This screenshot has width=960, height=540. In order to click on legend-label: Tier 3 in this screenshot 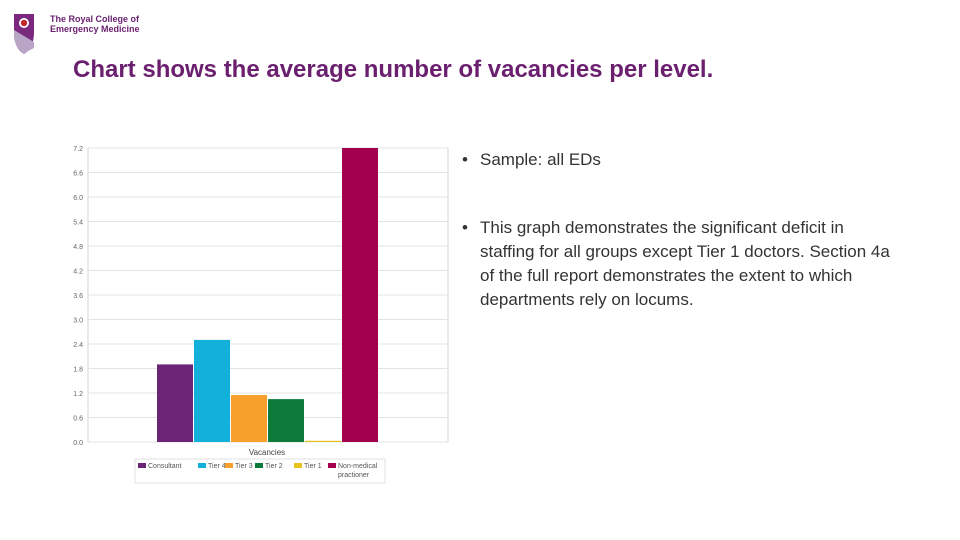, I will do `click(244, 466)`.